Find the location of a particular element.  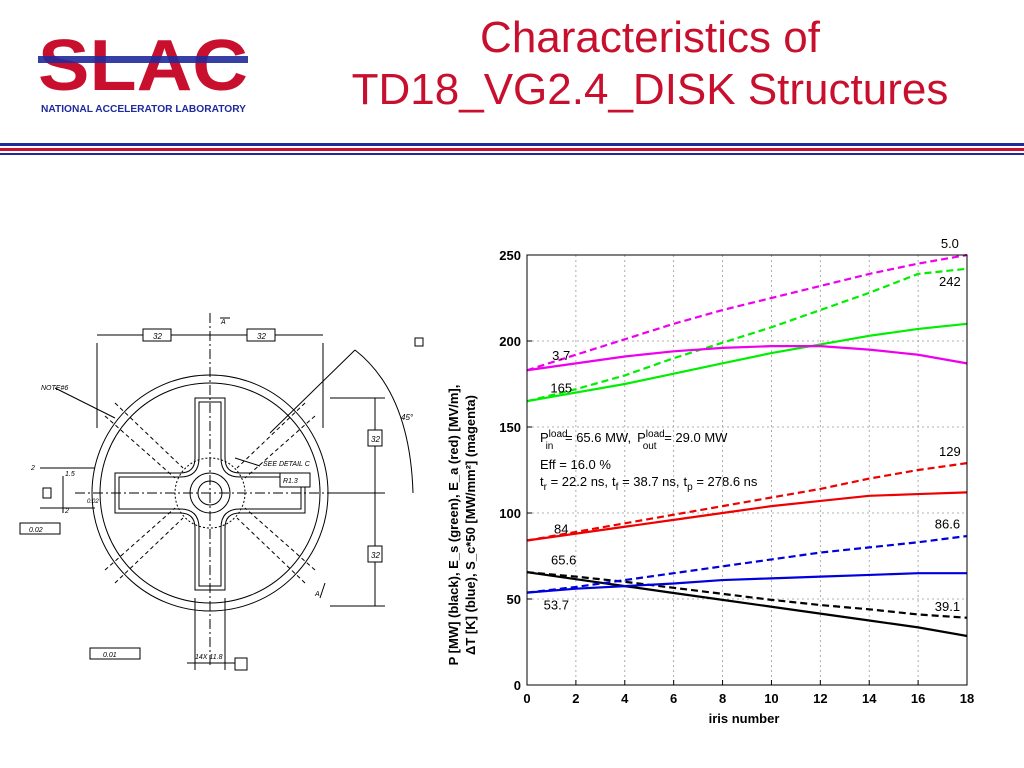

slac-logo: SLAC NATIONAL ACCELERATOR LABORATORY is located at coordinates (143, 72).